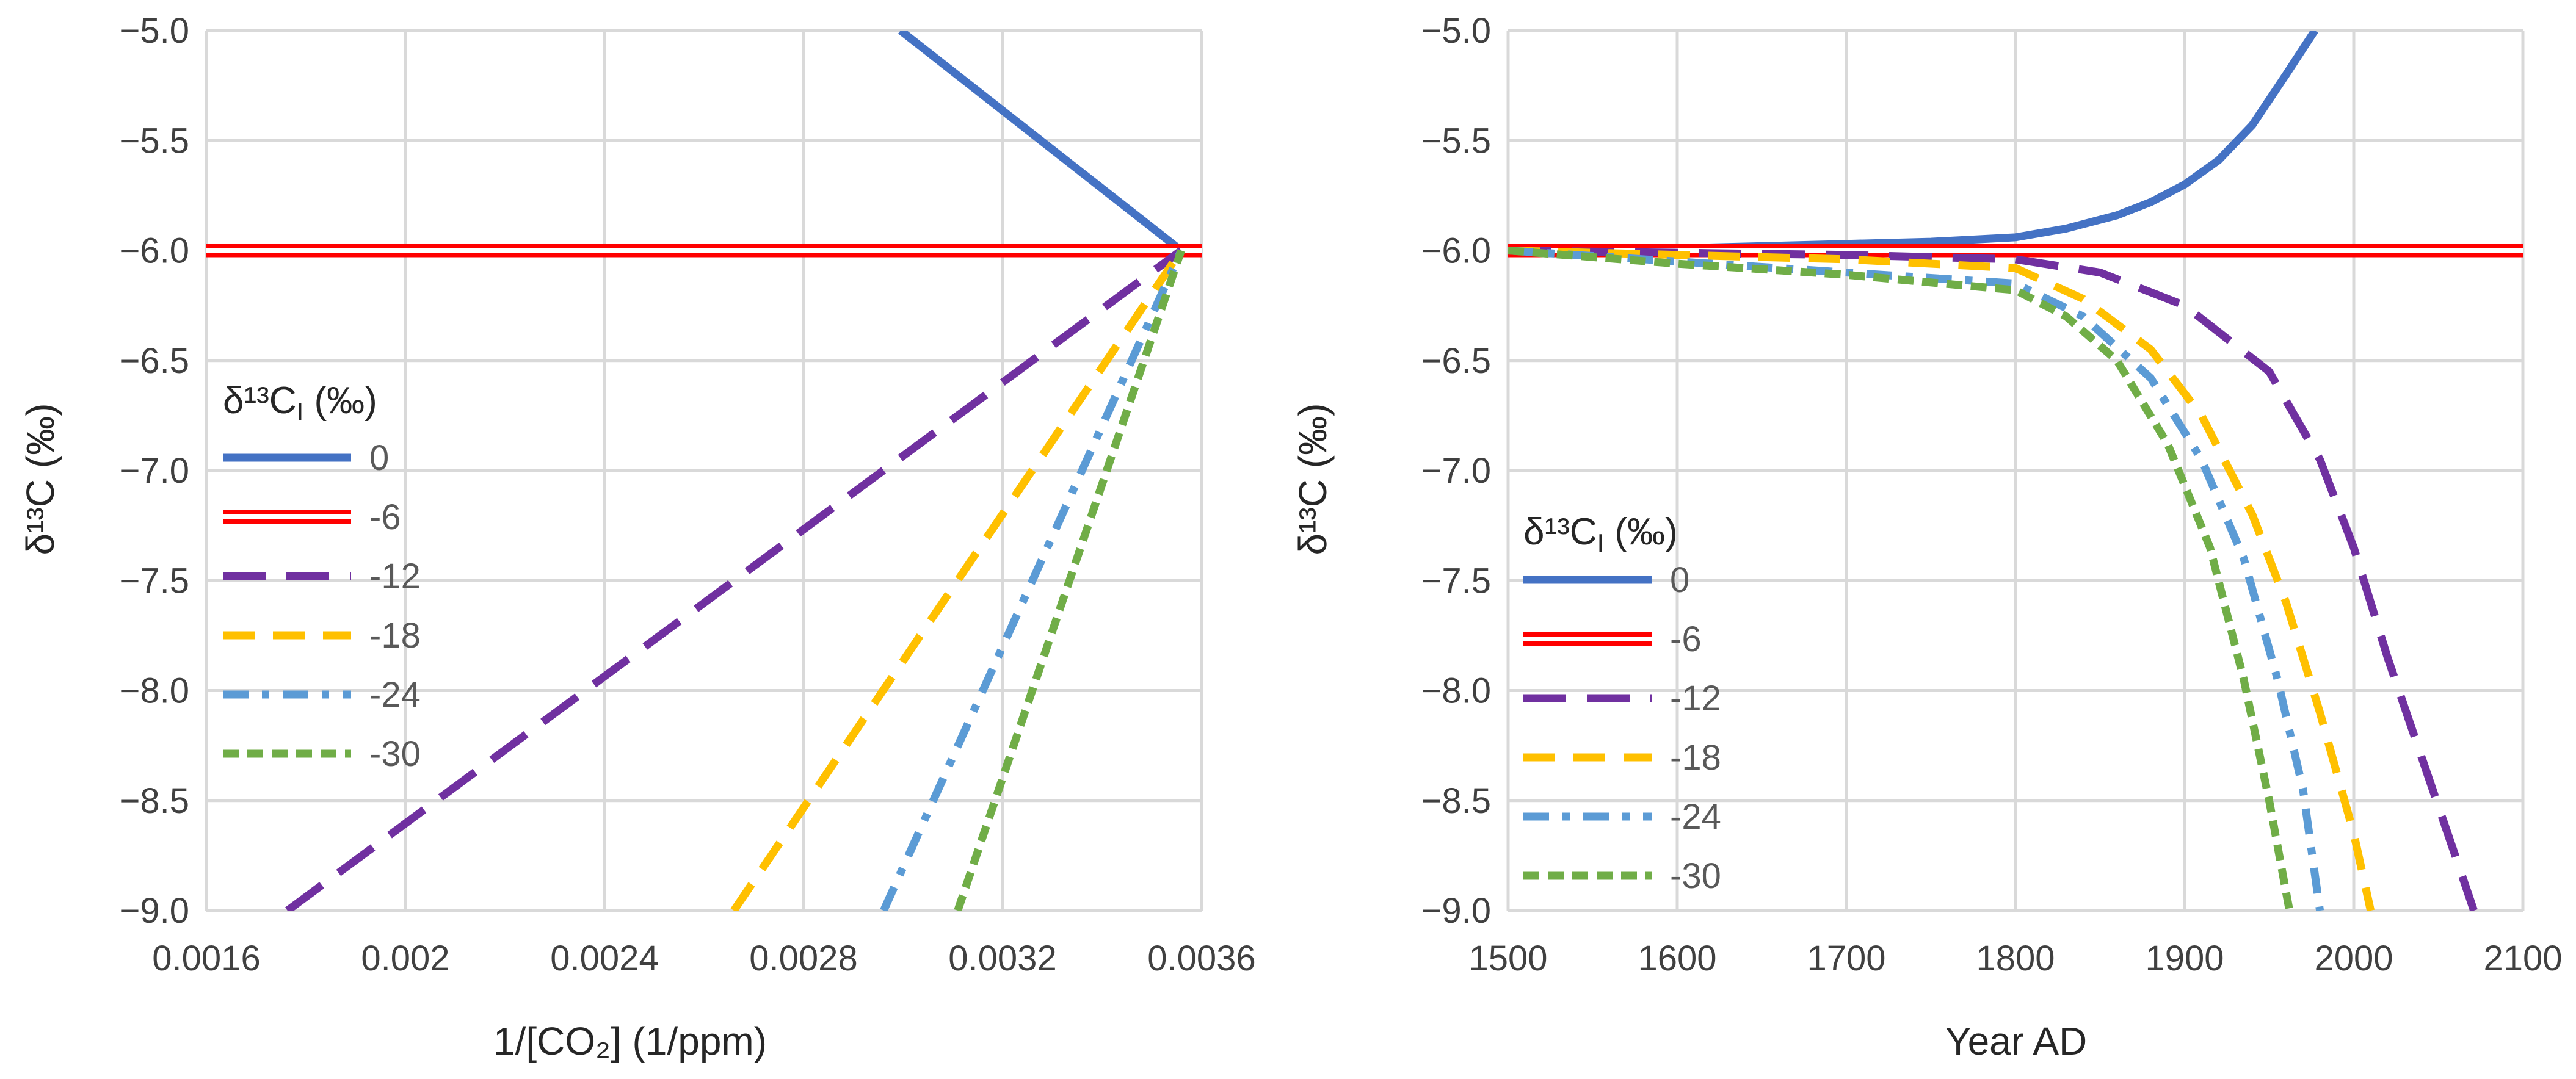 The width and height of the screenshot is (2576, 1079). Describe the element at coordinates (630, 1041) in the screenshot. I see `chart-left-x-axis-title: 1/[CO₂] (1/ppm)` at that location.